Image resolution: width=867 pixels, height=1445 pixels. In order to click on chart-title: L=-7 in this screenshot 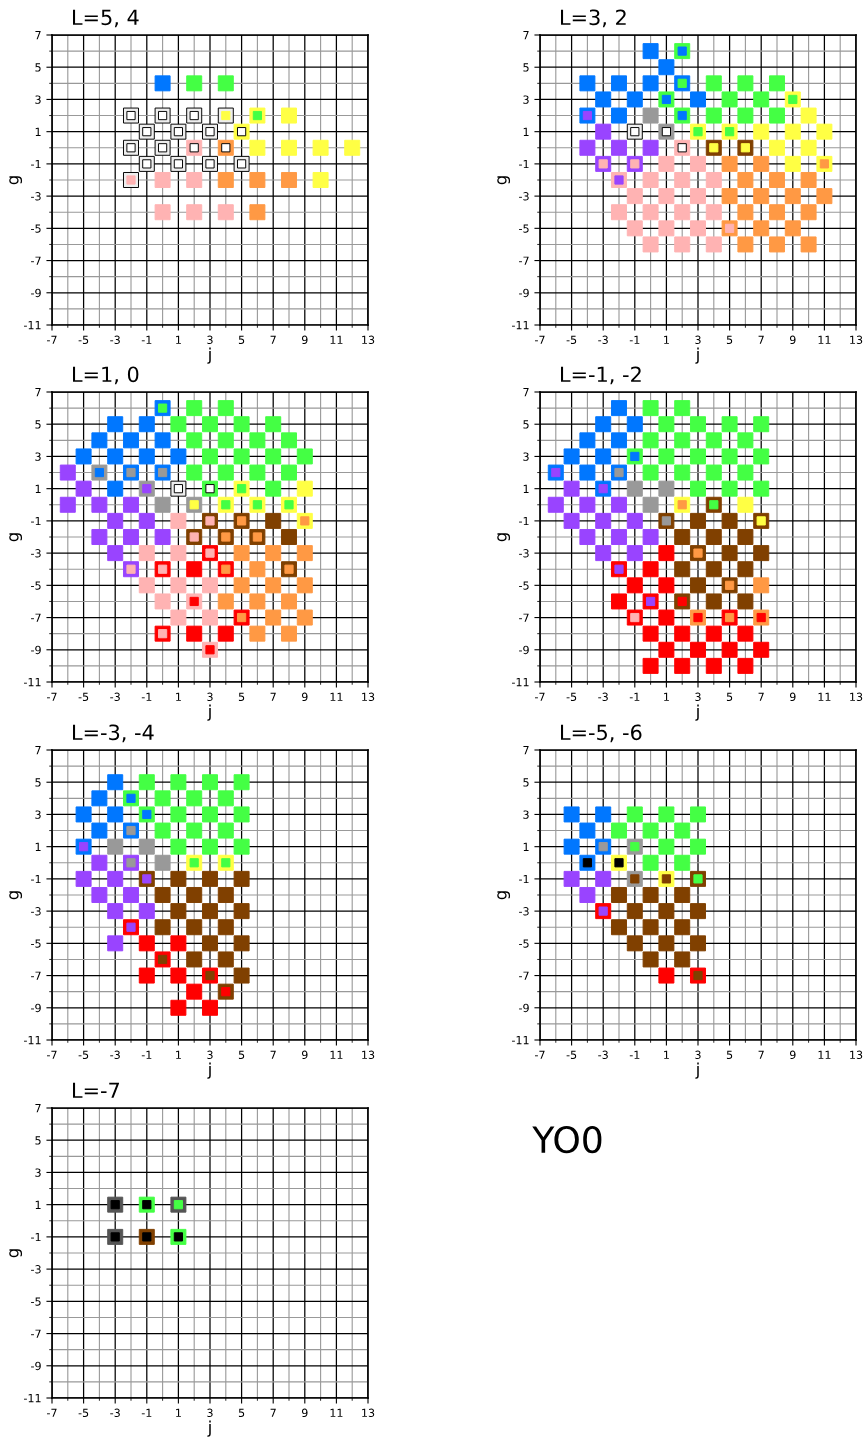, I will do `click(96, 1090)`.